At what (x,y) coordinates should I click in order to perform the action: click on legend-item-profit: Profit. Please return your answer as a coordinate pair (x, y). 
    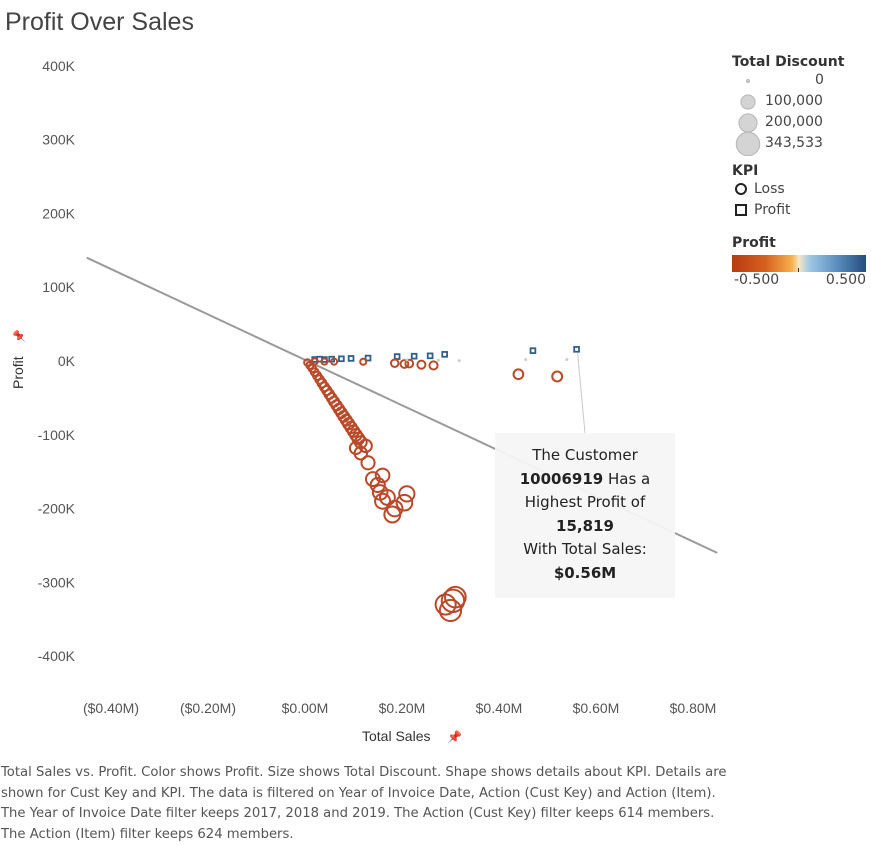
    Looking at the image, I should click on (800, 210).